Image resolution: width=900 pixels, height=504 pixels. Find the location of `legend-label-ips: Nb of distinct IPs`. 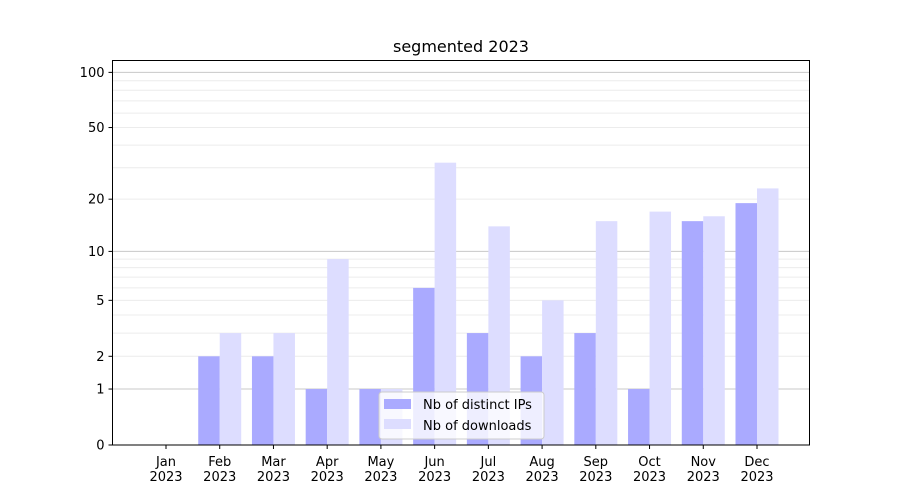

legend-label-ips: Nb of distinct IPs is located at coordinates (477, 405).